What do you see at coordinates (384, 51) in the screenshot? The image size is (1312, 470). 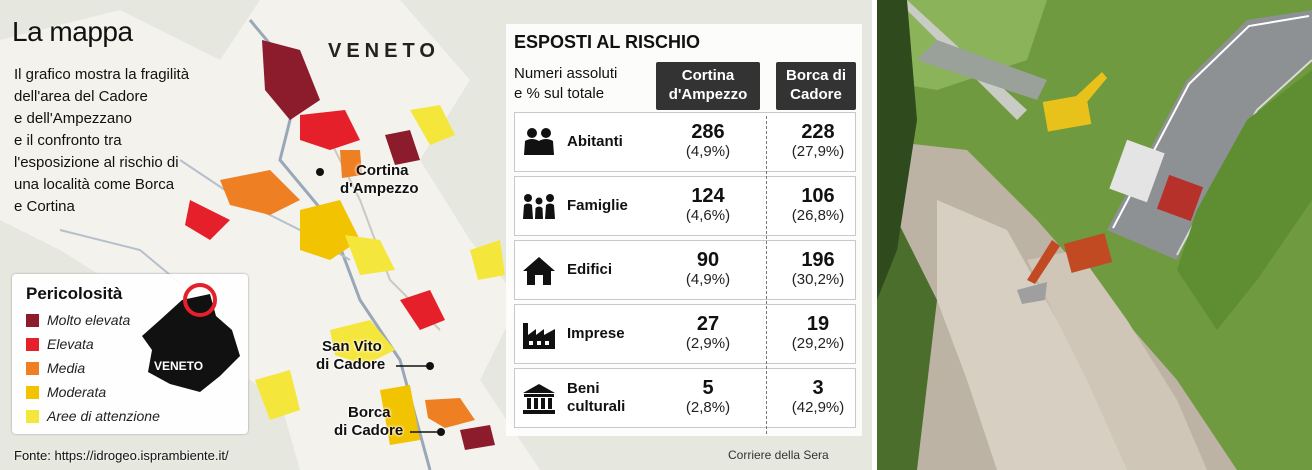 I see `region-label: VENETO` at bounding box center [384, 51].